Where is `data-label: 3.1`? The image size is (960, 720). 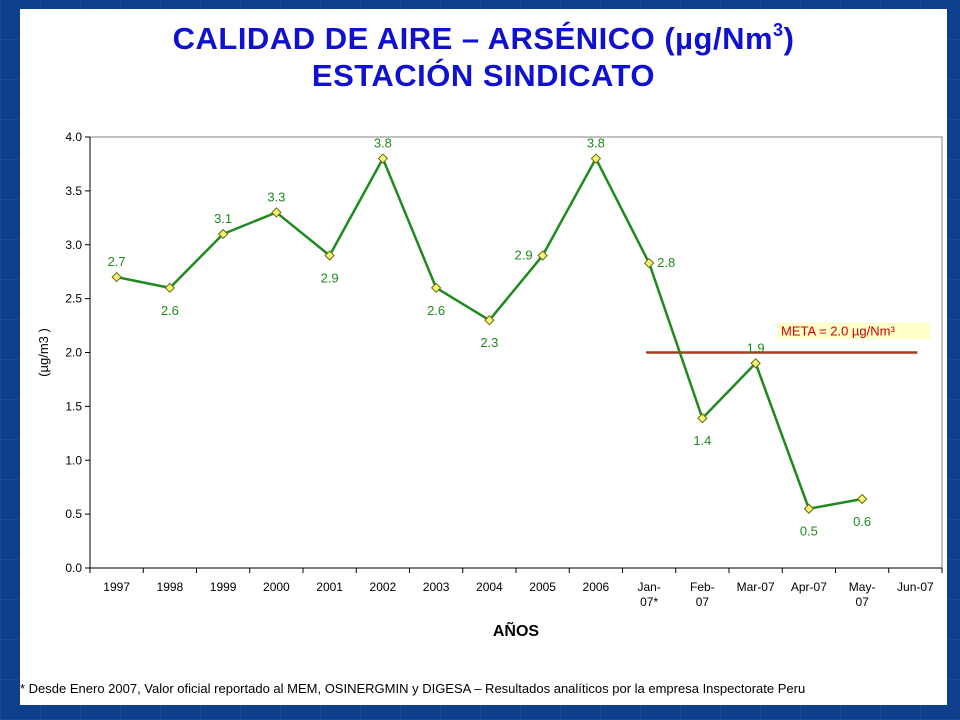
data-label: 3.1 is located at coordinates (223, 218).